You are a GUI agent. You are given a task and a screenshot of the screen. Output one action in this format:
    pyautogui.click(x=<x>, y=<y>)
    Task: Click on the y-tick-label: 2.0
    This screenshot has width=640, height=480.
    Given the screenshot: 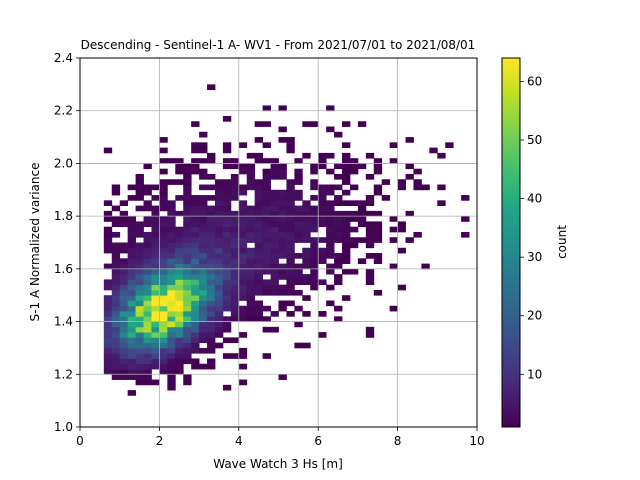 What is the action you would take?
    pyautogui.click(x=63, y=163)
    